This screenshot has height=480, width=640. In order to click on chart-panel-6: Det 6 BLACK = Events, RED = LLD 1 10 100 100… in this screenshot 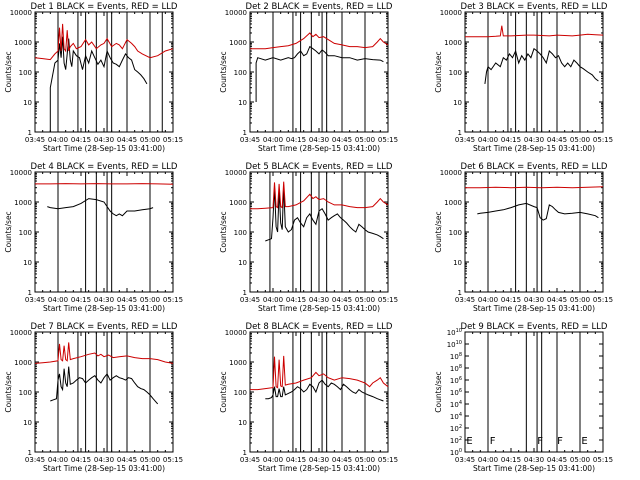, I will do `click(523, 237)`.